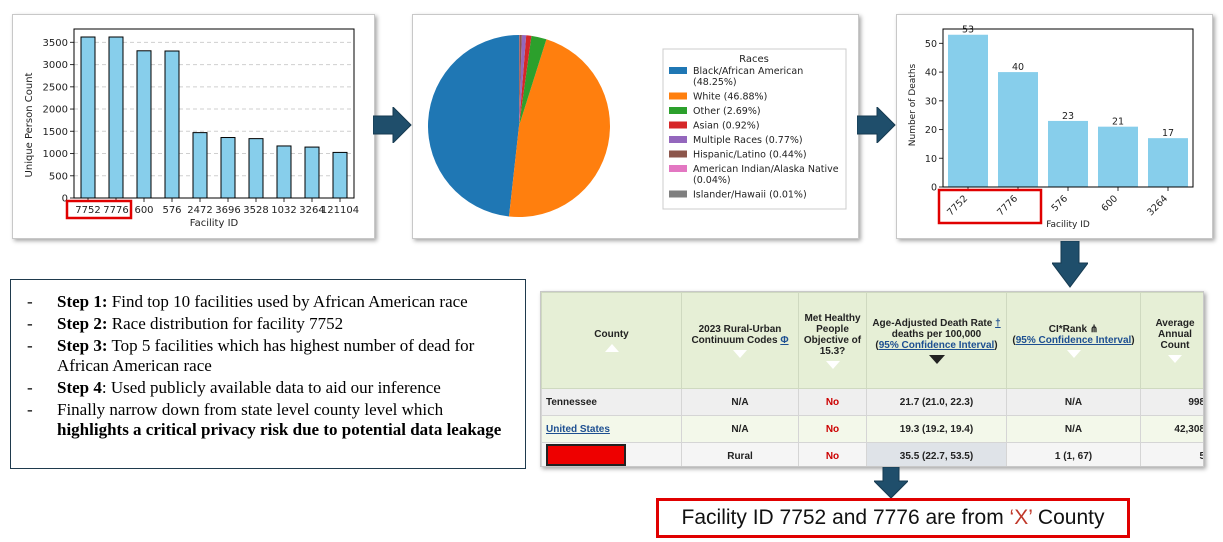 Image resolution: width=1223 pixels, height=542 pixels. Describe the element at coordinates (1073, 429) in the screenshot. I see `ci-rank-cell: N/A` at that location.